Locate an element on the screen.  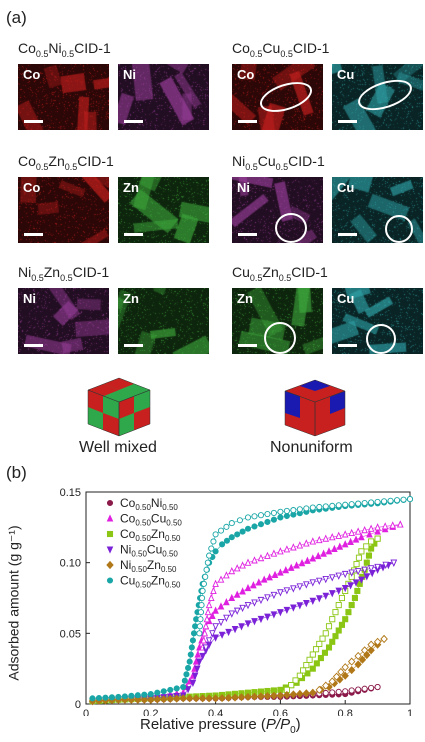
eds-map-zn: Zn is located at coordinates (163, 321).